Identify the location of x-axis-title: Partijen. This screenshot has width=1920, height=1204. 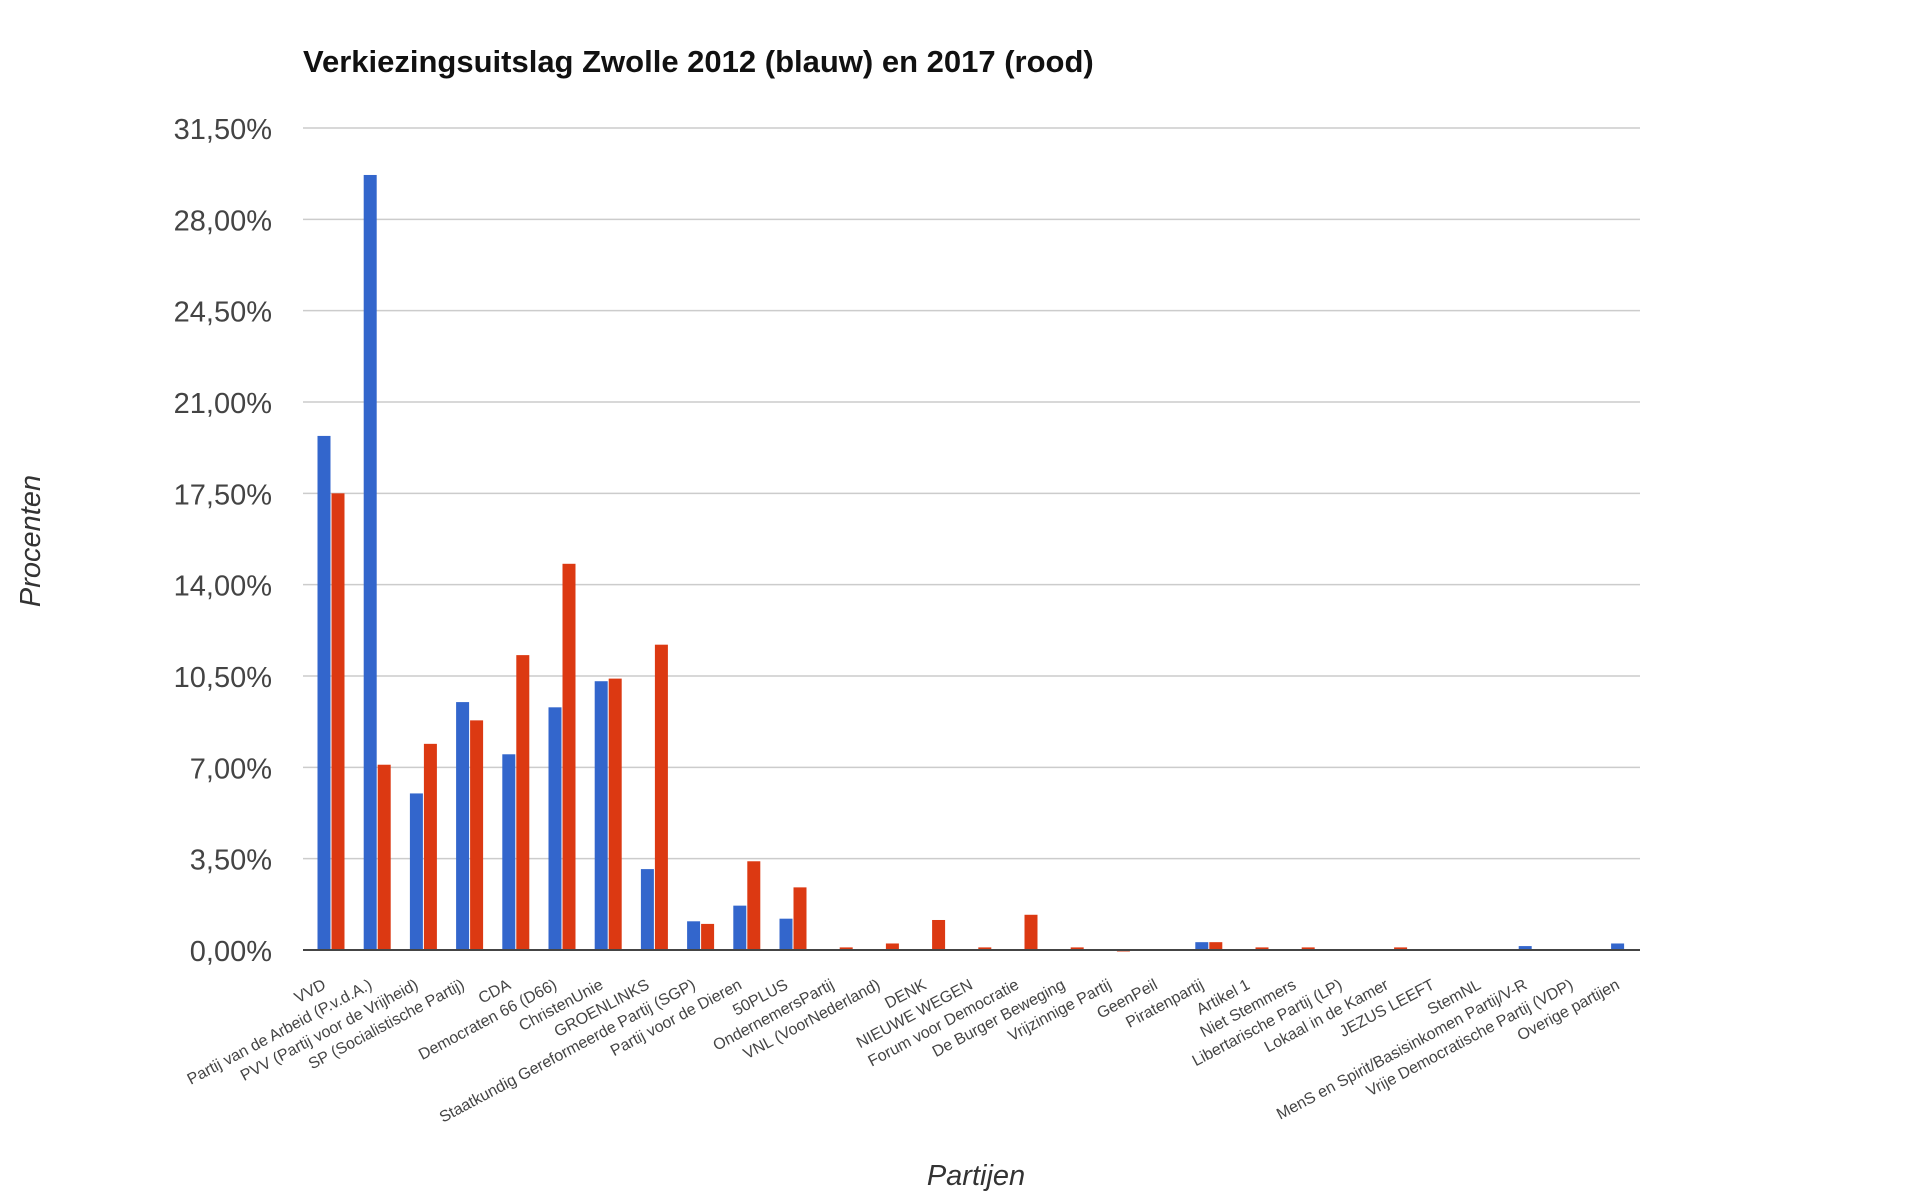
(976, 1176).